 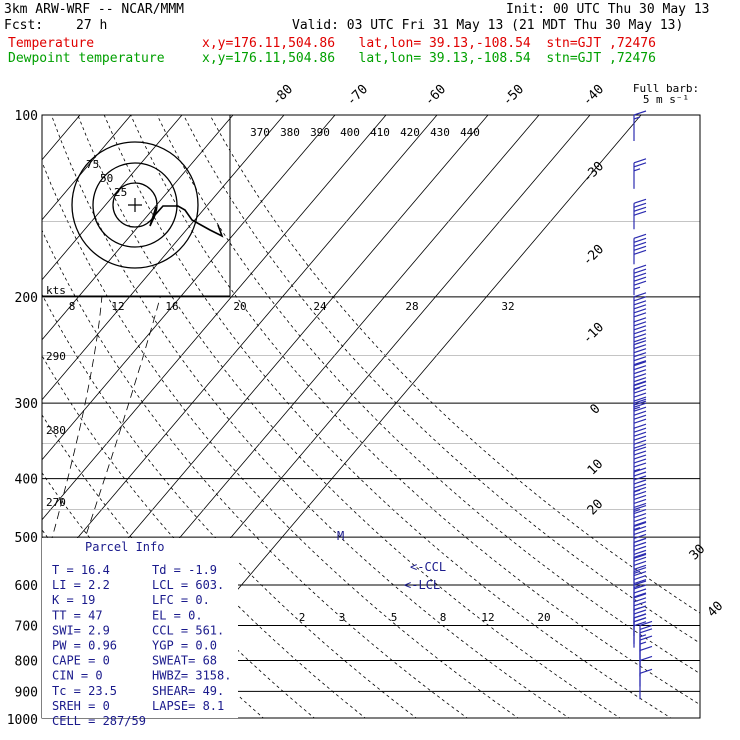 I want to click on parcel-info-value: K = 19, so click(x=73, y=600).